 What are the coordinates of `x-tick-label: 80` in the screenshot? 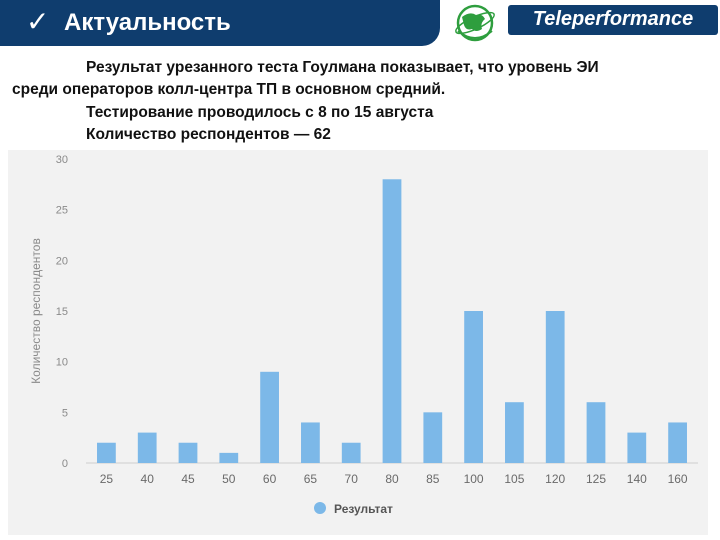 It's located at (392, 479).